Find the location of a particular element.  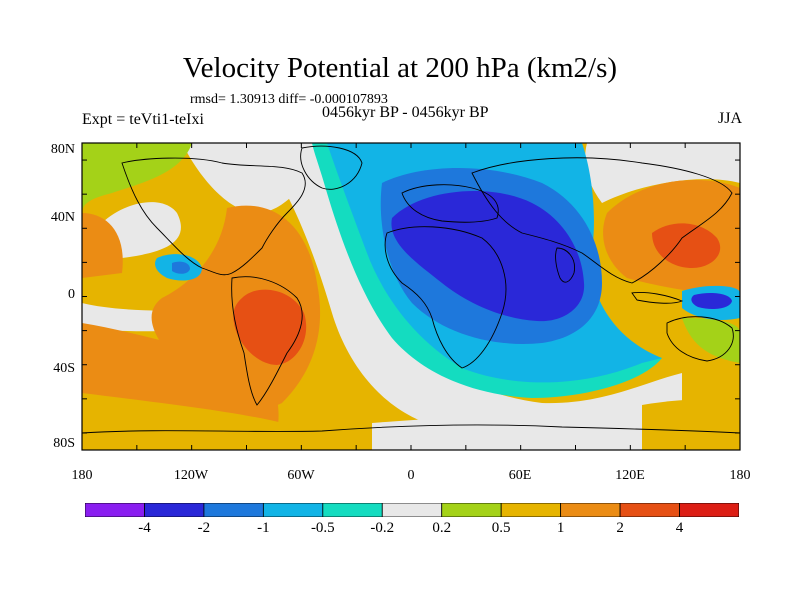

colorbar-label: -4 is located at coordinates (144, 528).